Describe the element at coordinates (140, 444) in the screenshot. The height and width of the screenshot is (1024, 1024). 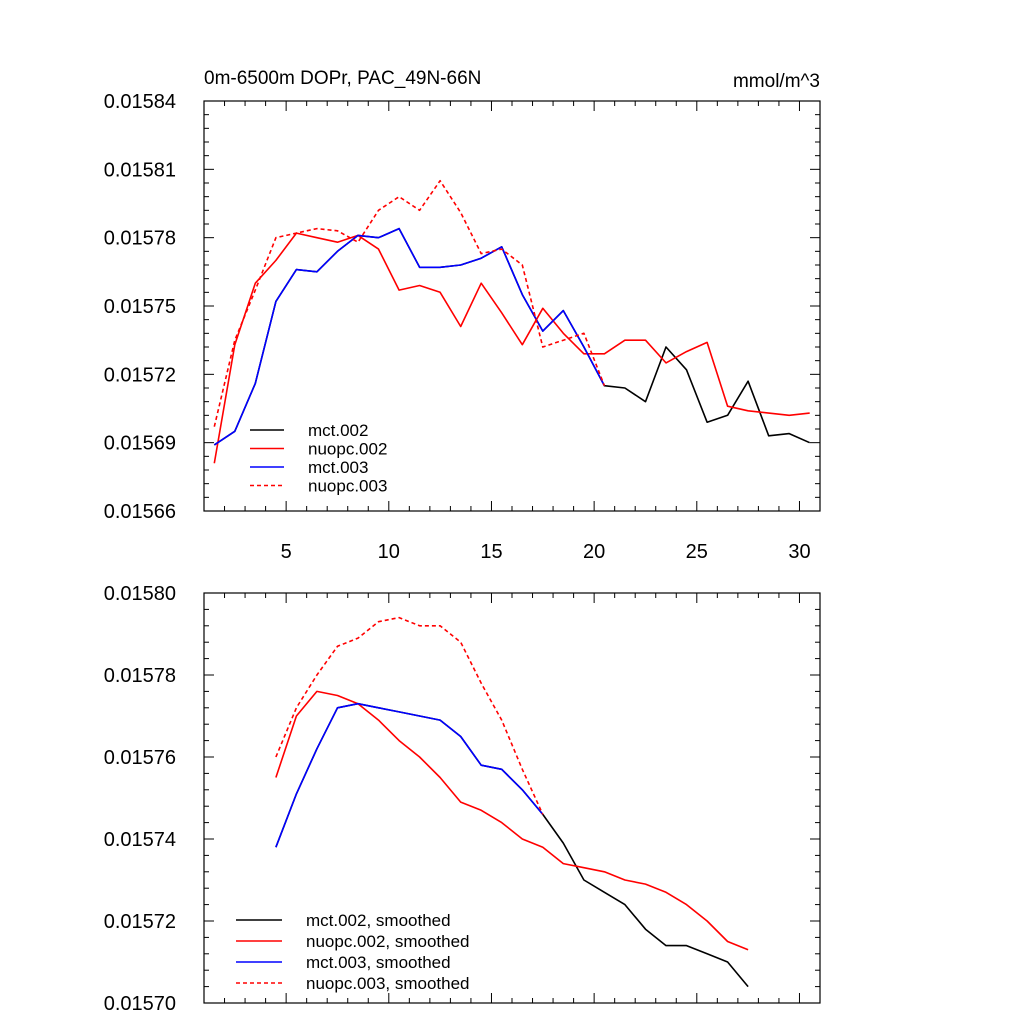
I see `top-y-tick-label: 0.01569` at that location.